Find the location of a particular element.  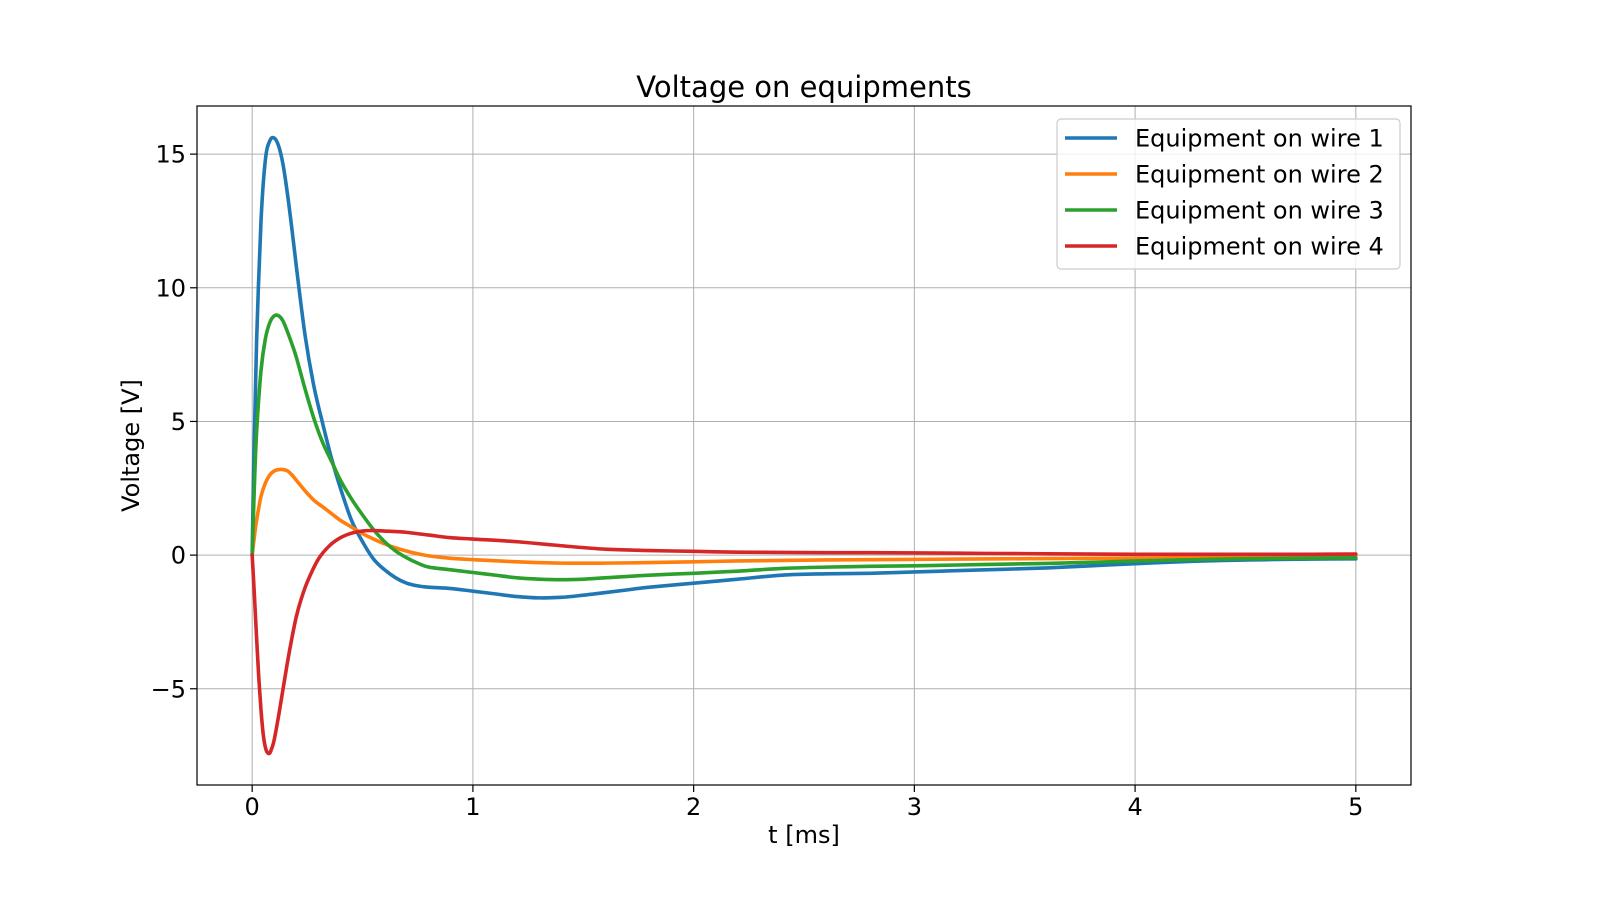

legend-label: Equipment on wire 4 is located at coordinates (1259, 247).